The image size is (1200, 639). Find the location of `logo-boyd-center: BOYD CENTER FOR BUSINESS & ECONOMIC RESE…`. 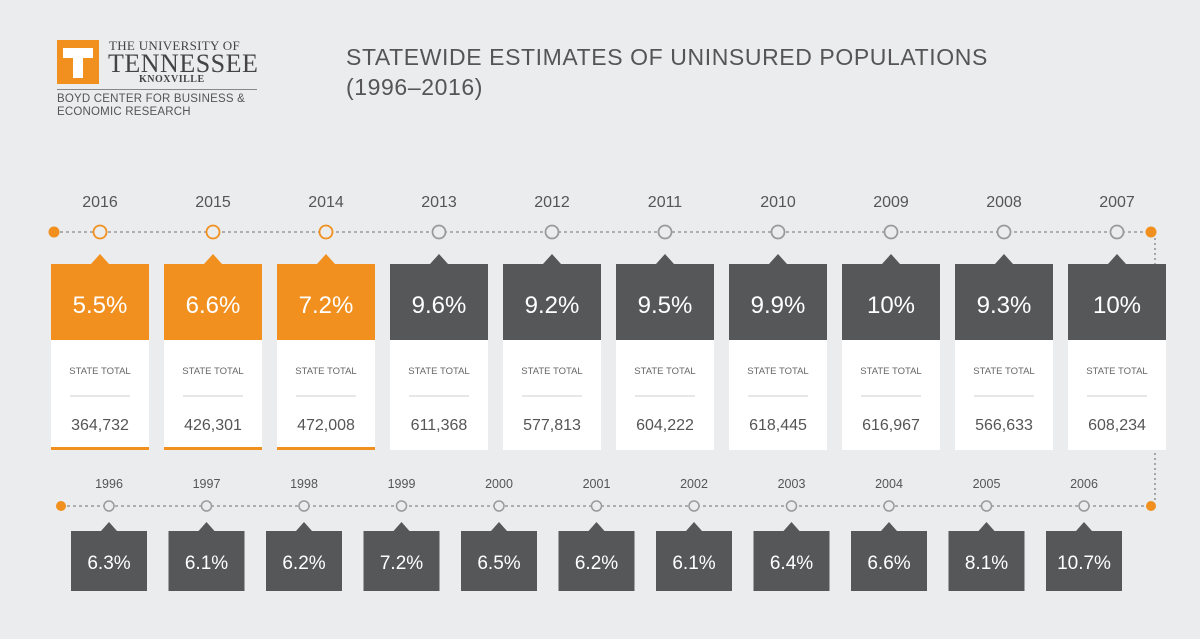

logo-boyd-center: BOYD CENTER FOR BUSINESS & ECONOMIC RESE… is located at coordinates (151, 105).